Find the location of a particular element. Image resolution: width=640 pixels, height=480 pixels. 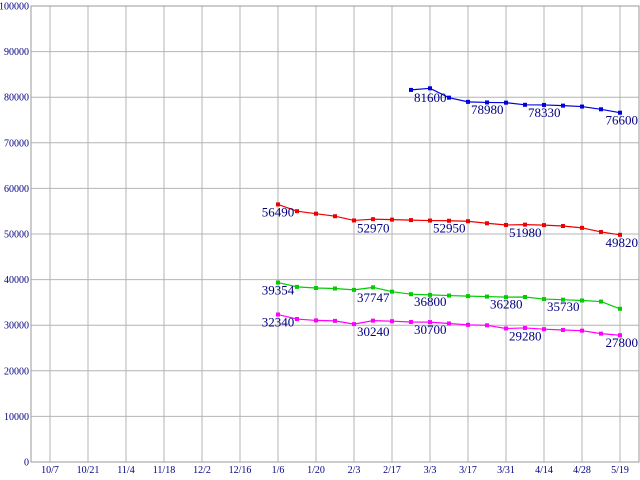

y-axis-tick-label: 60000 is located at coordinates (16, 189).